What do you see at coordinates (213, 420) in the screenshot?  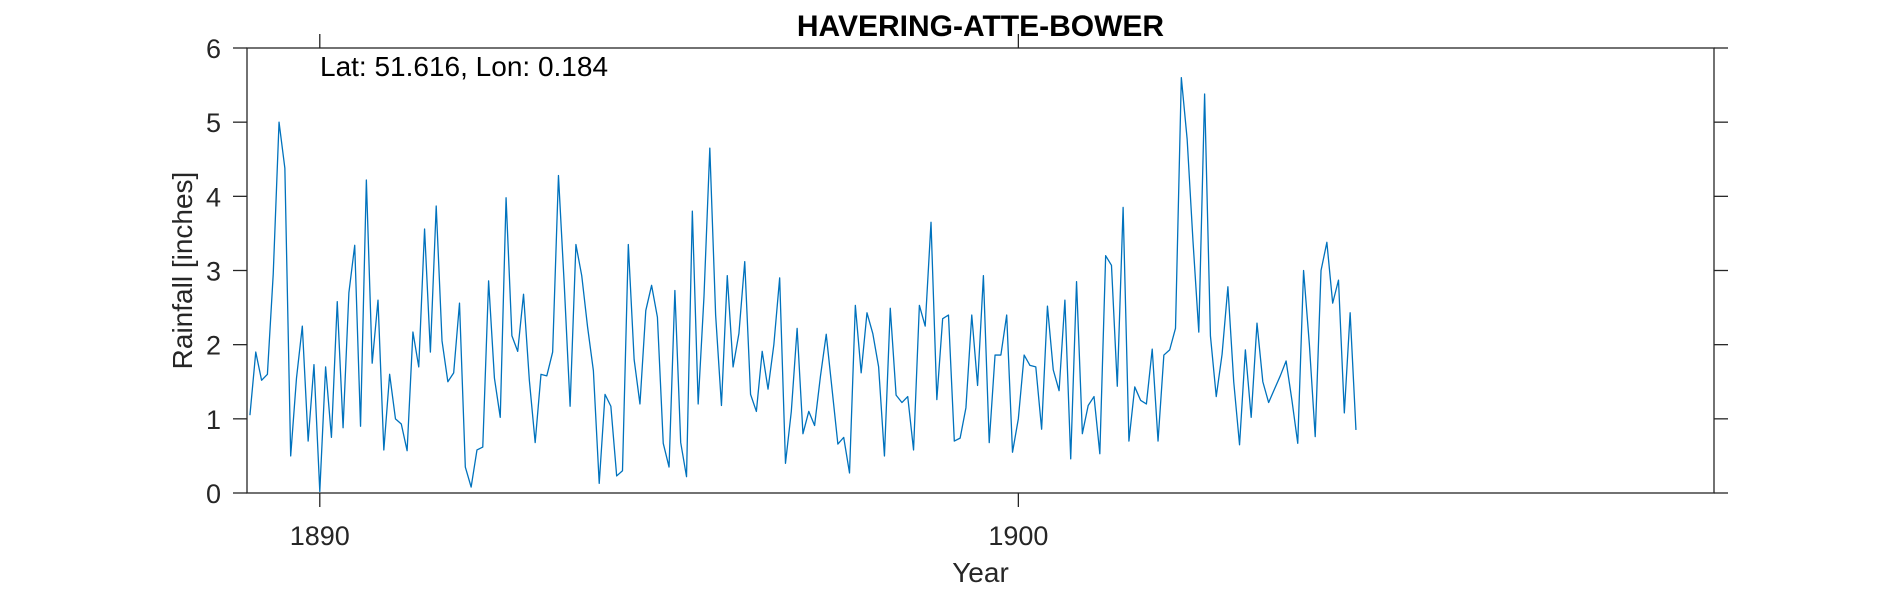 I see `y-tick-label: 1` at bounding box center [213, 420].